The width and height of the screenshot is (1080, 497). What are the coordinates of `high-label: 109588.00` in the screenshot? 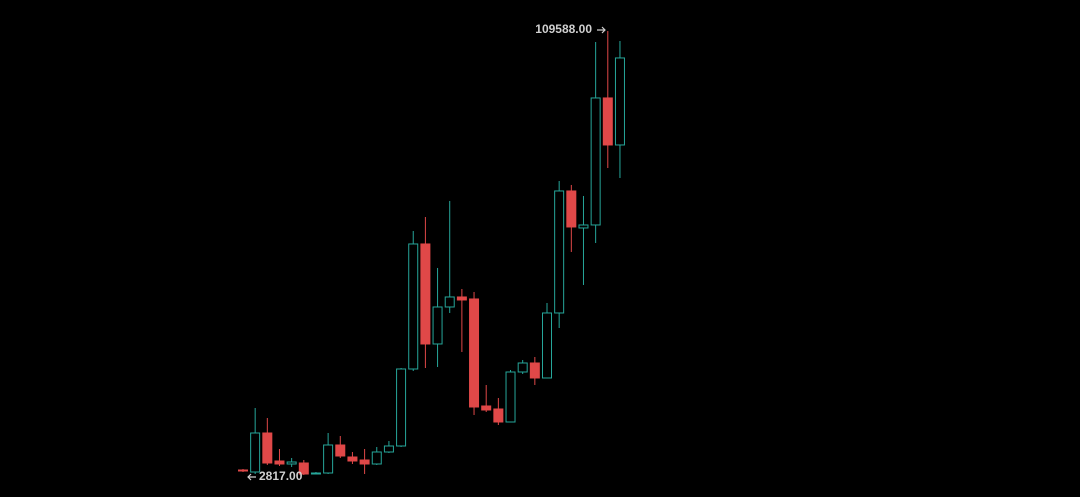 It's located at (563, 29).